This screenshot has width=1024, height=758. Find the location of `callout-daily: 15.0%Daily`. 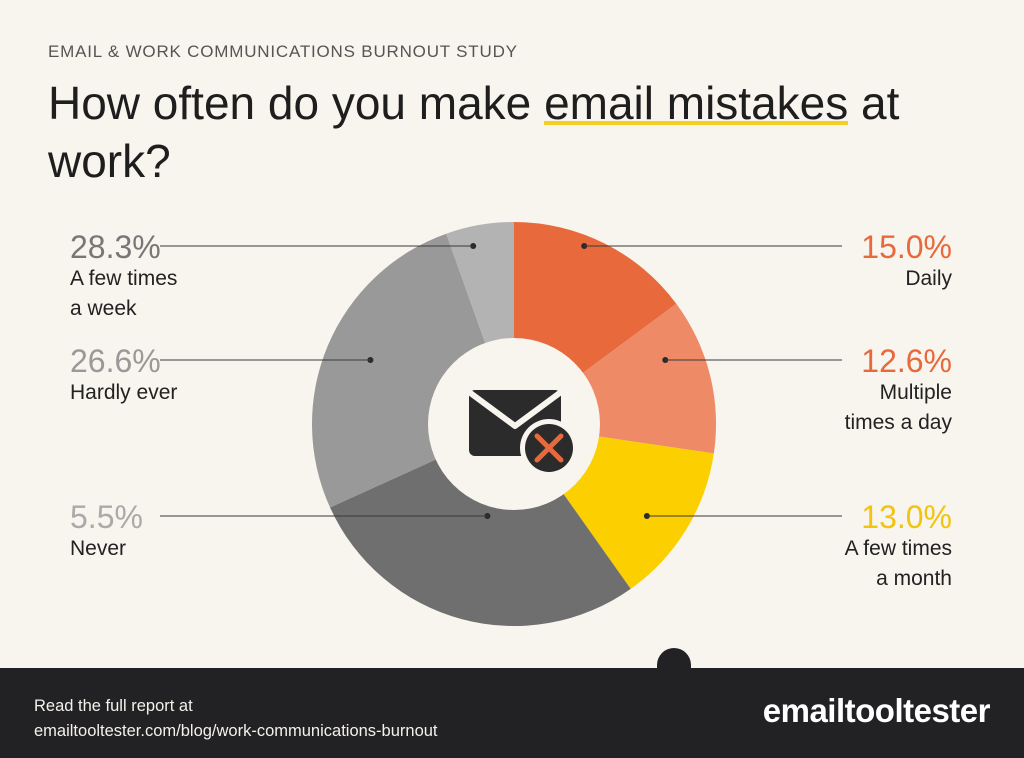

callout-daily: 15.0%Daily is located at coordinates (766, 259).